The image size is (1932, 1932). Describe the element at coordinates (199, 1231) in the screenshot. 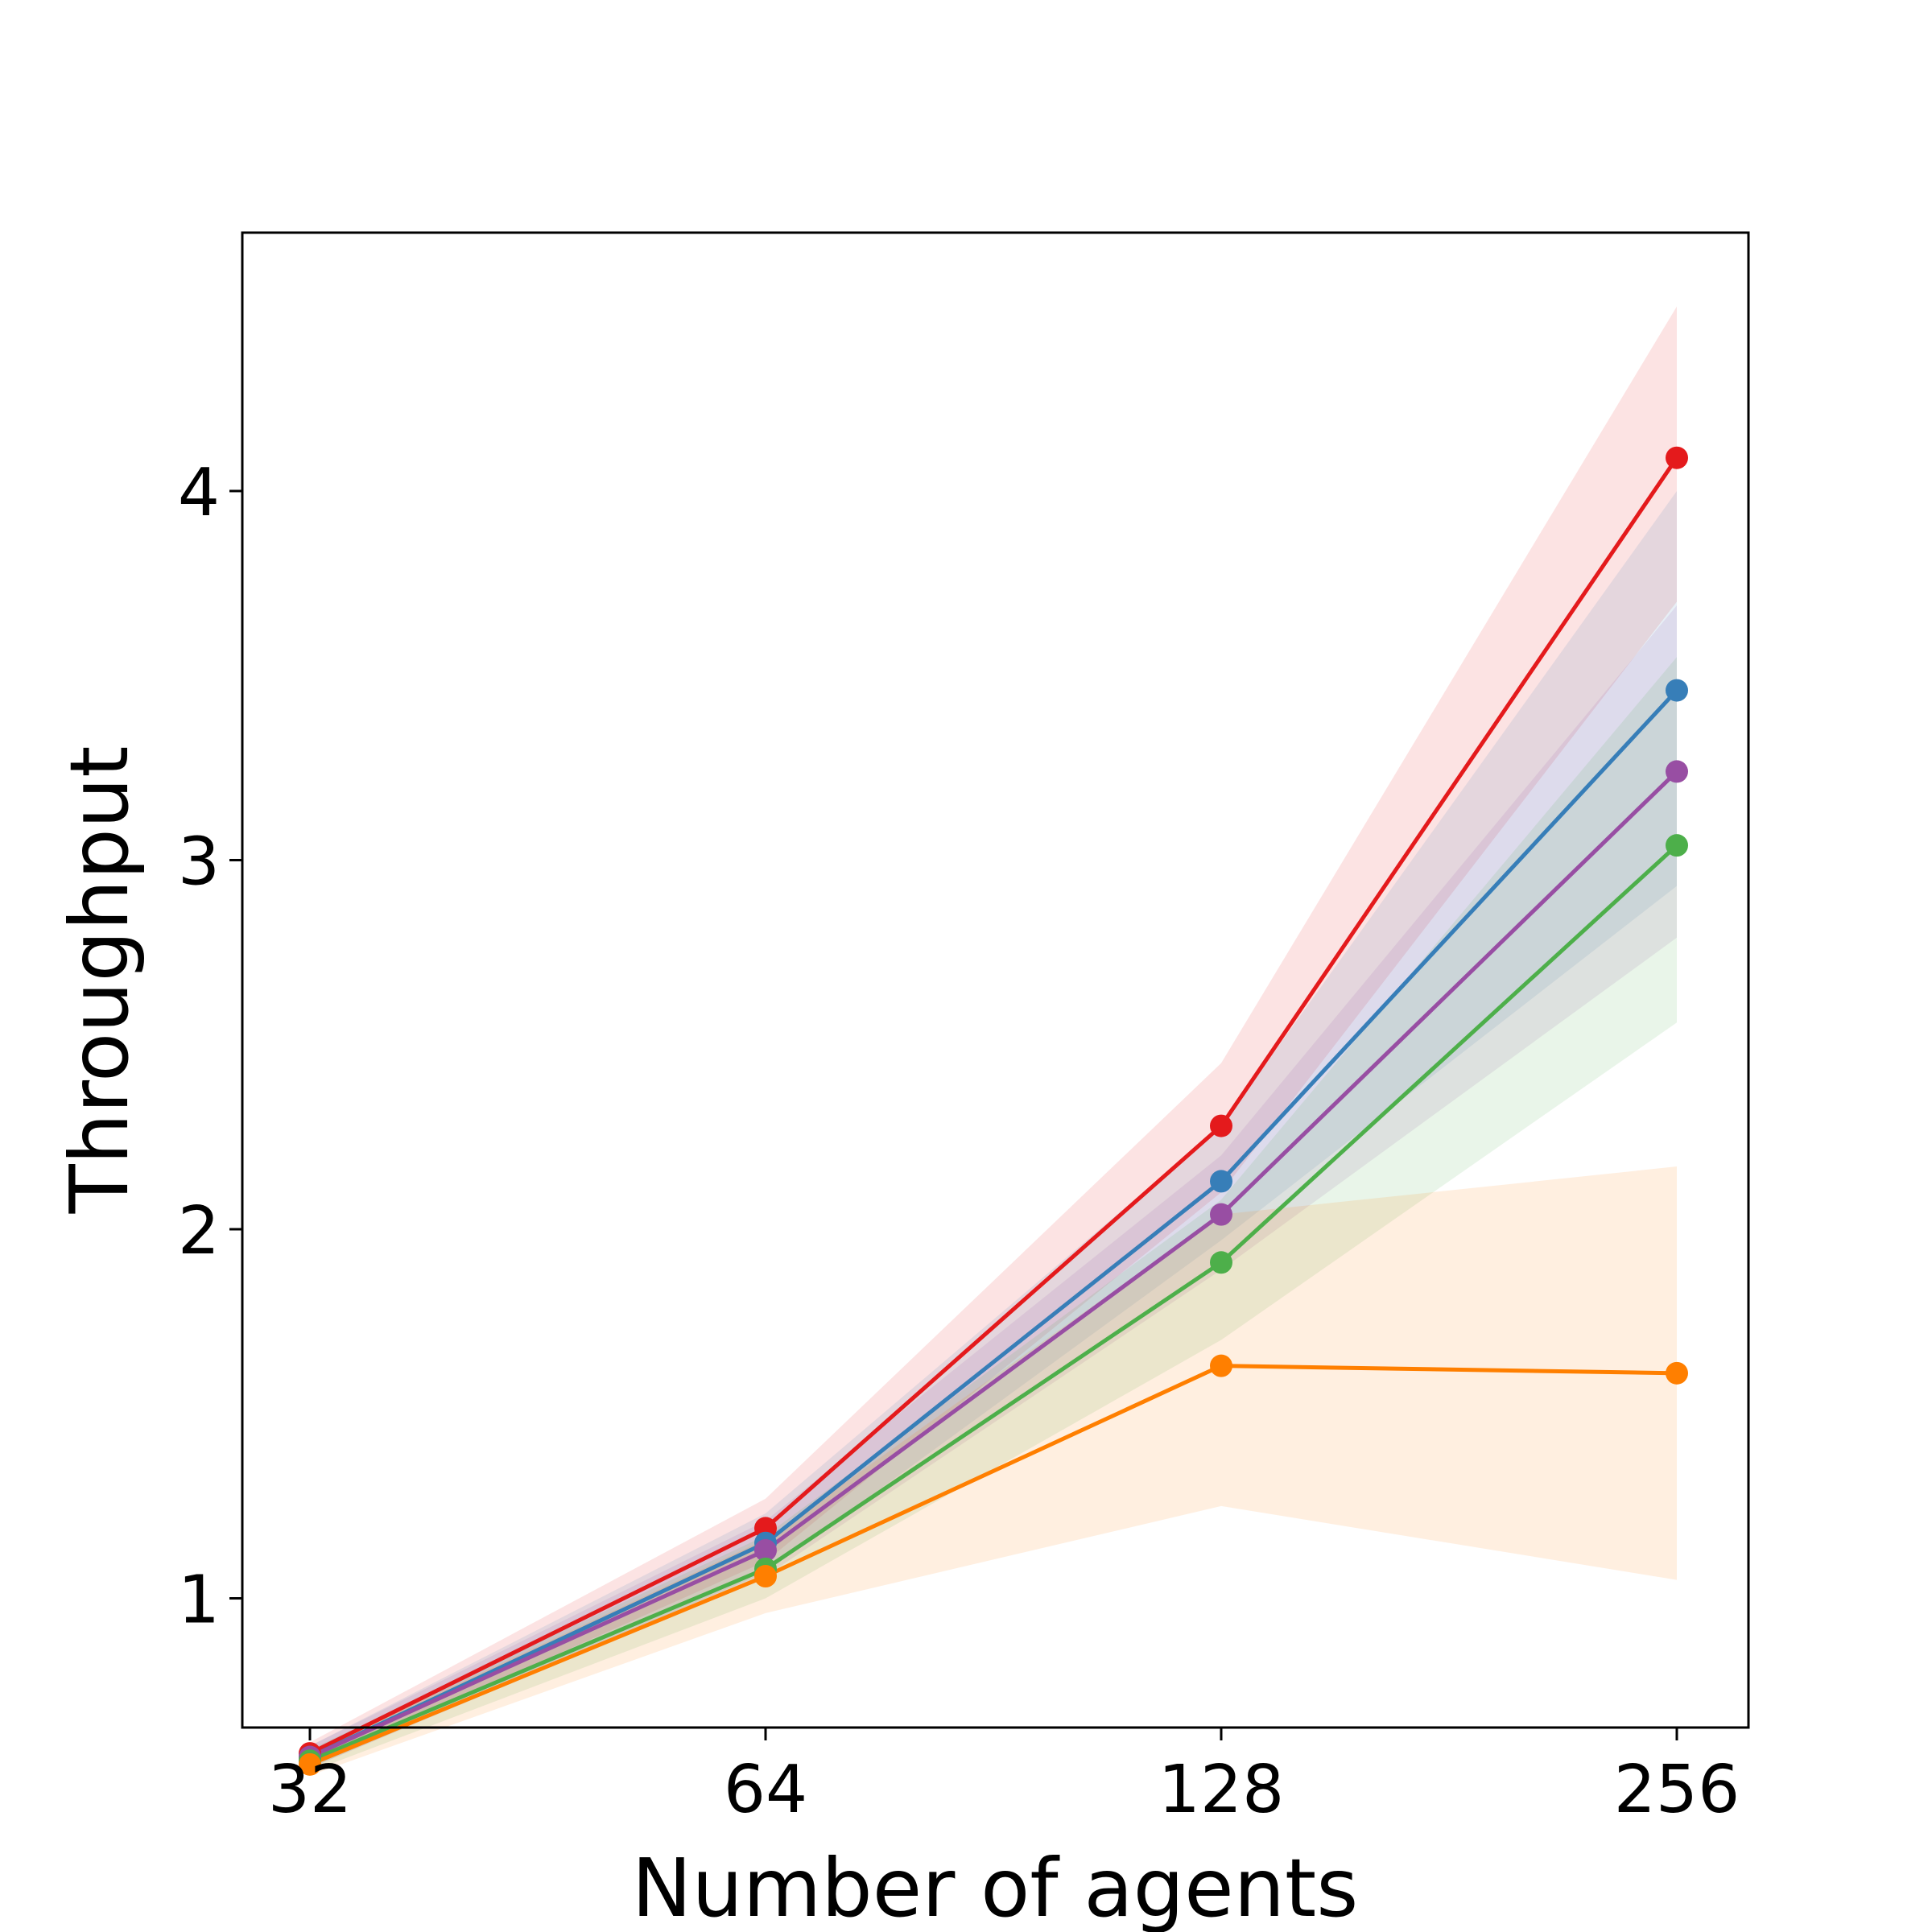

I see `y-tick-label: 2` at that location.